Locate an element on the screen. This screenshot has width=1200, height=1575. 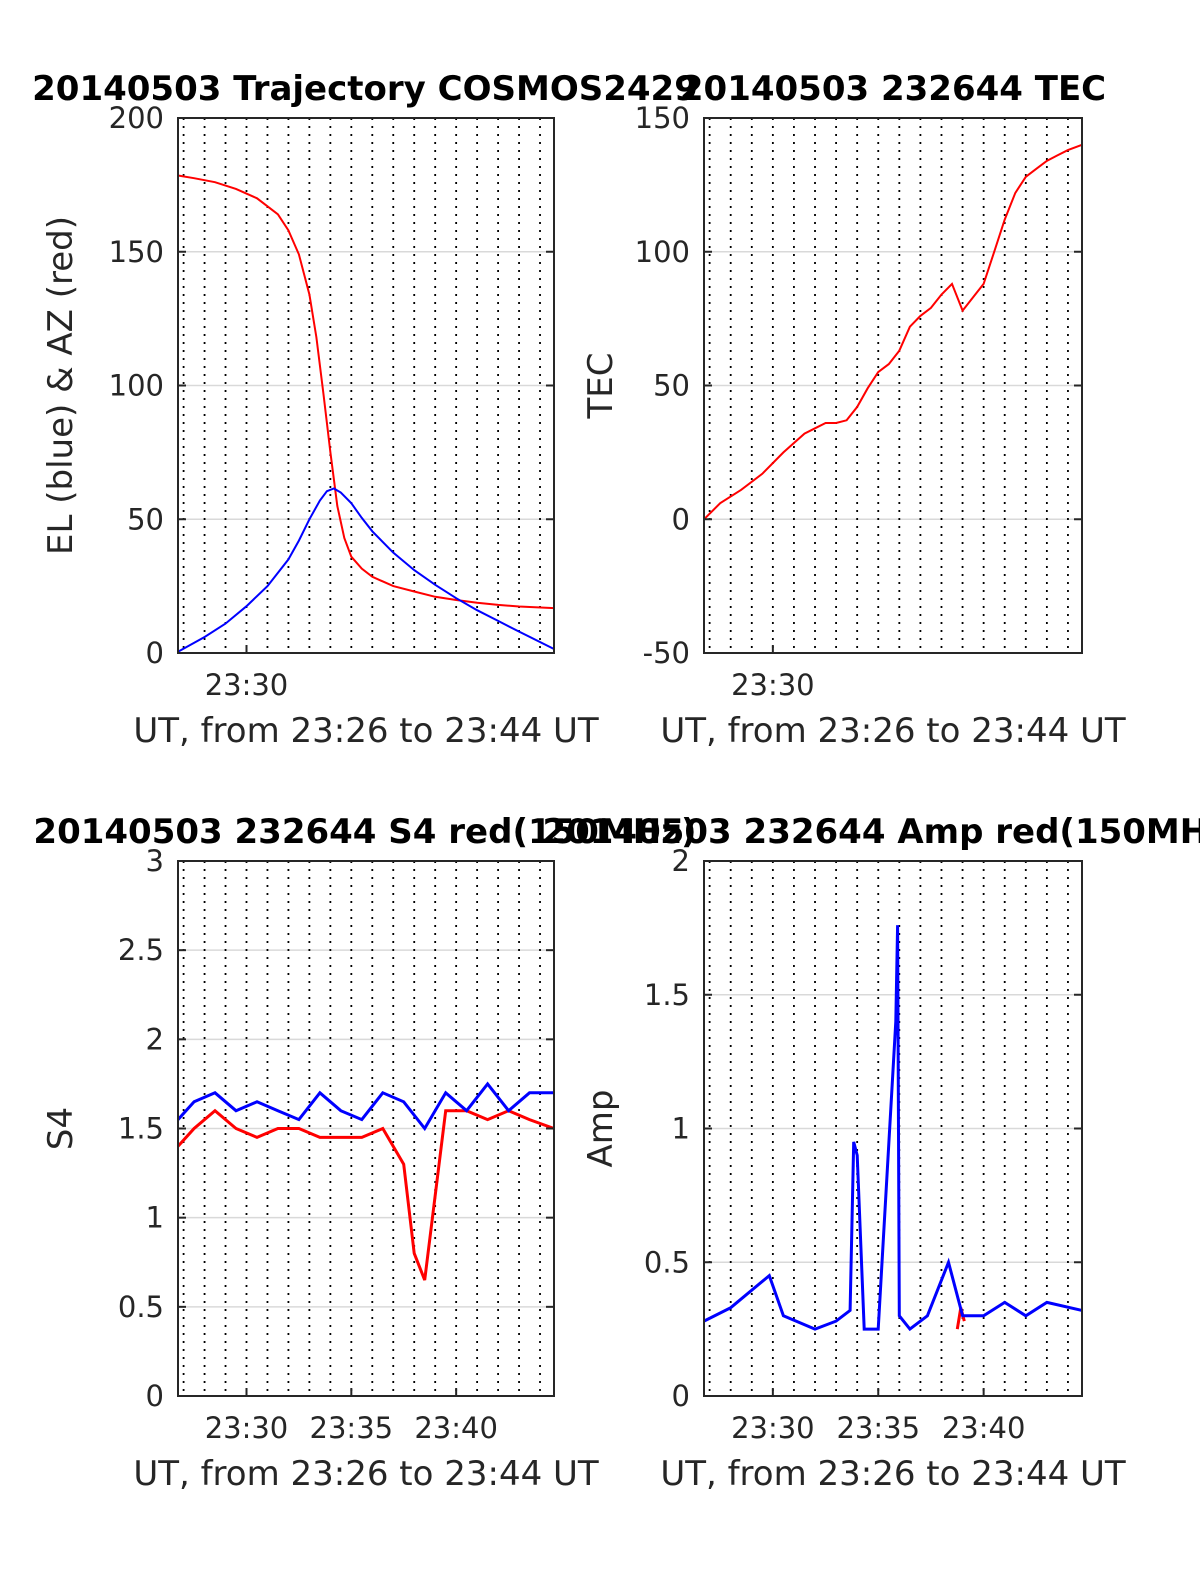
y-axis-label: EL (blue) & AZ (red) is located at coordinates (61, 385).